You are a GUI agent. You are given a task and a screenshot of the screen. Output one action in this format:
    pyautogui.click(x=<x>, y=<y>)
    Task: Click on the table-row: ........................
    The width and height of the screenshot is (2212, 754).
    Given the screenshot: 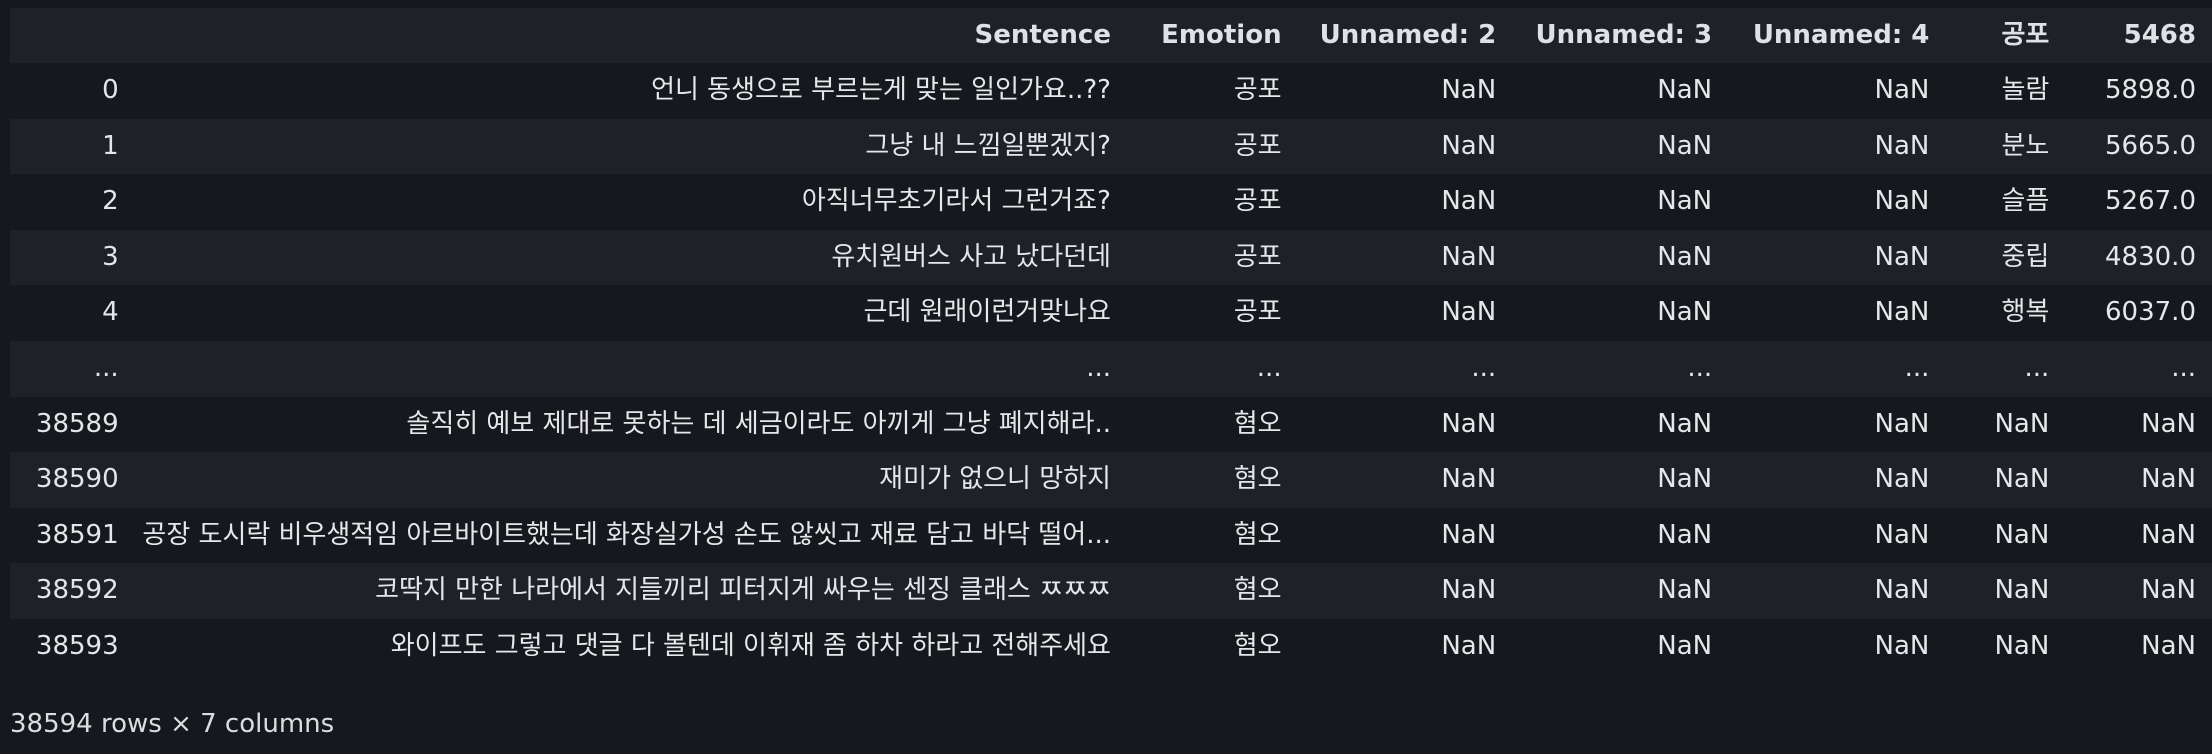 What is the action you would take?
    pyautogui.click(x=1111, y=368)
    